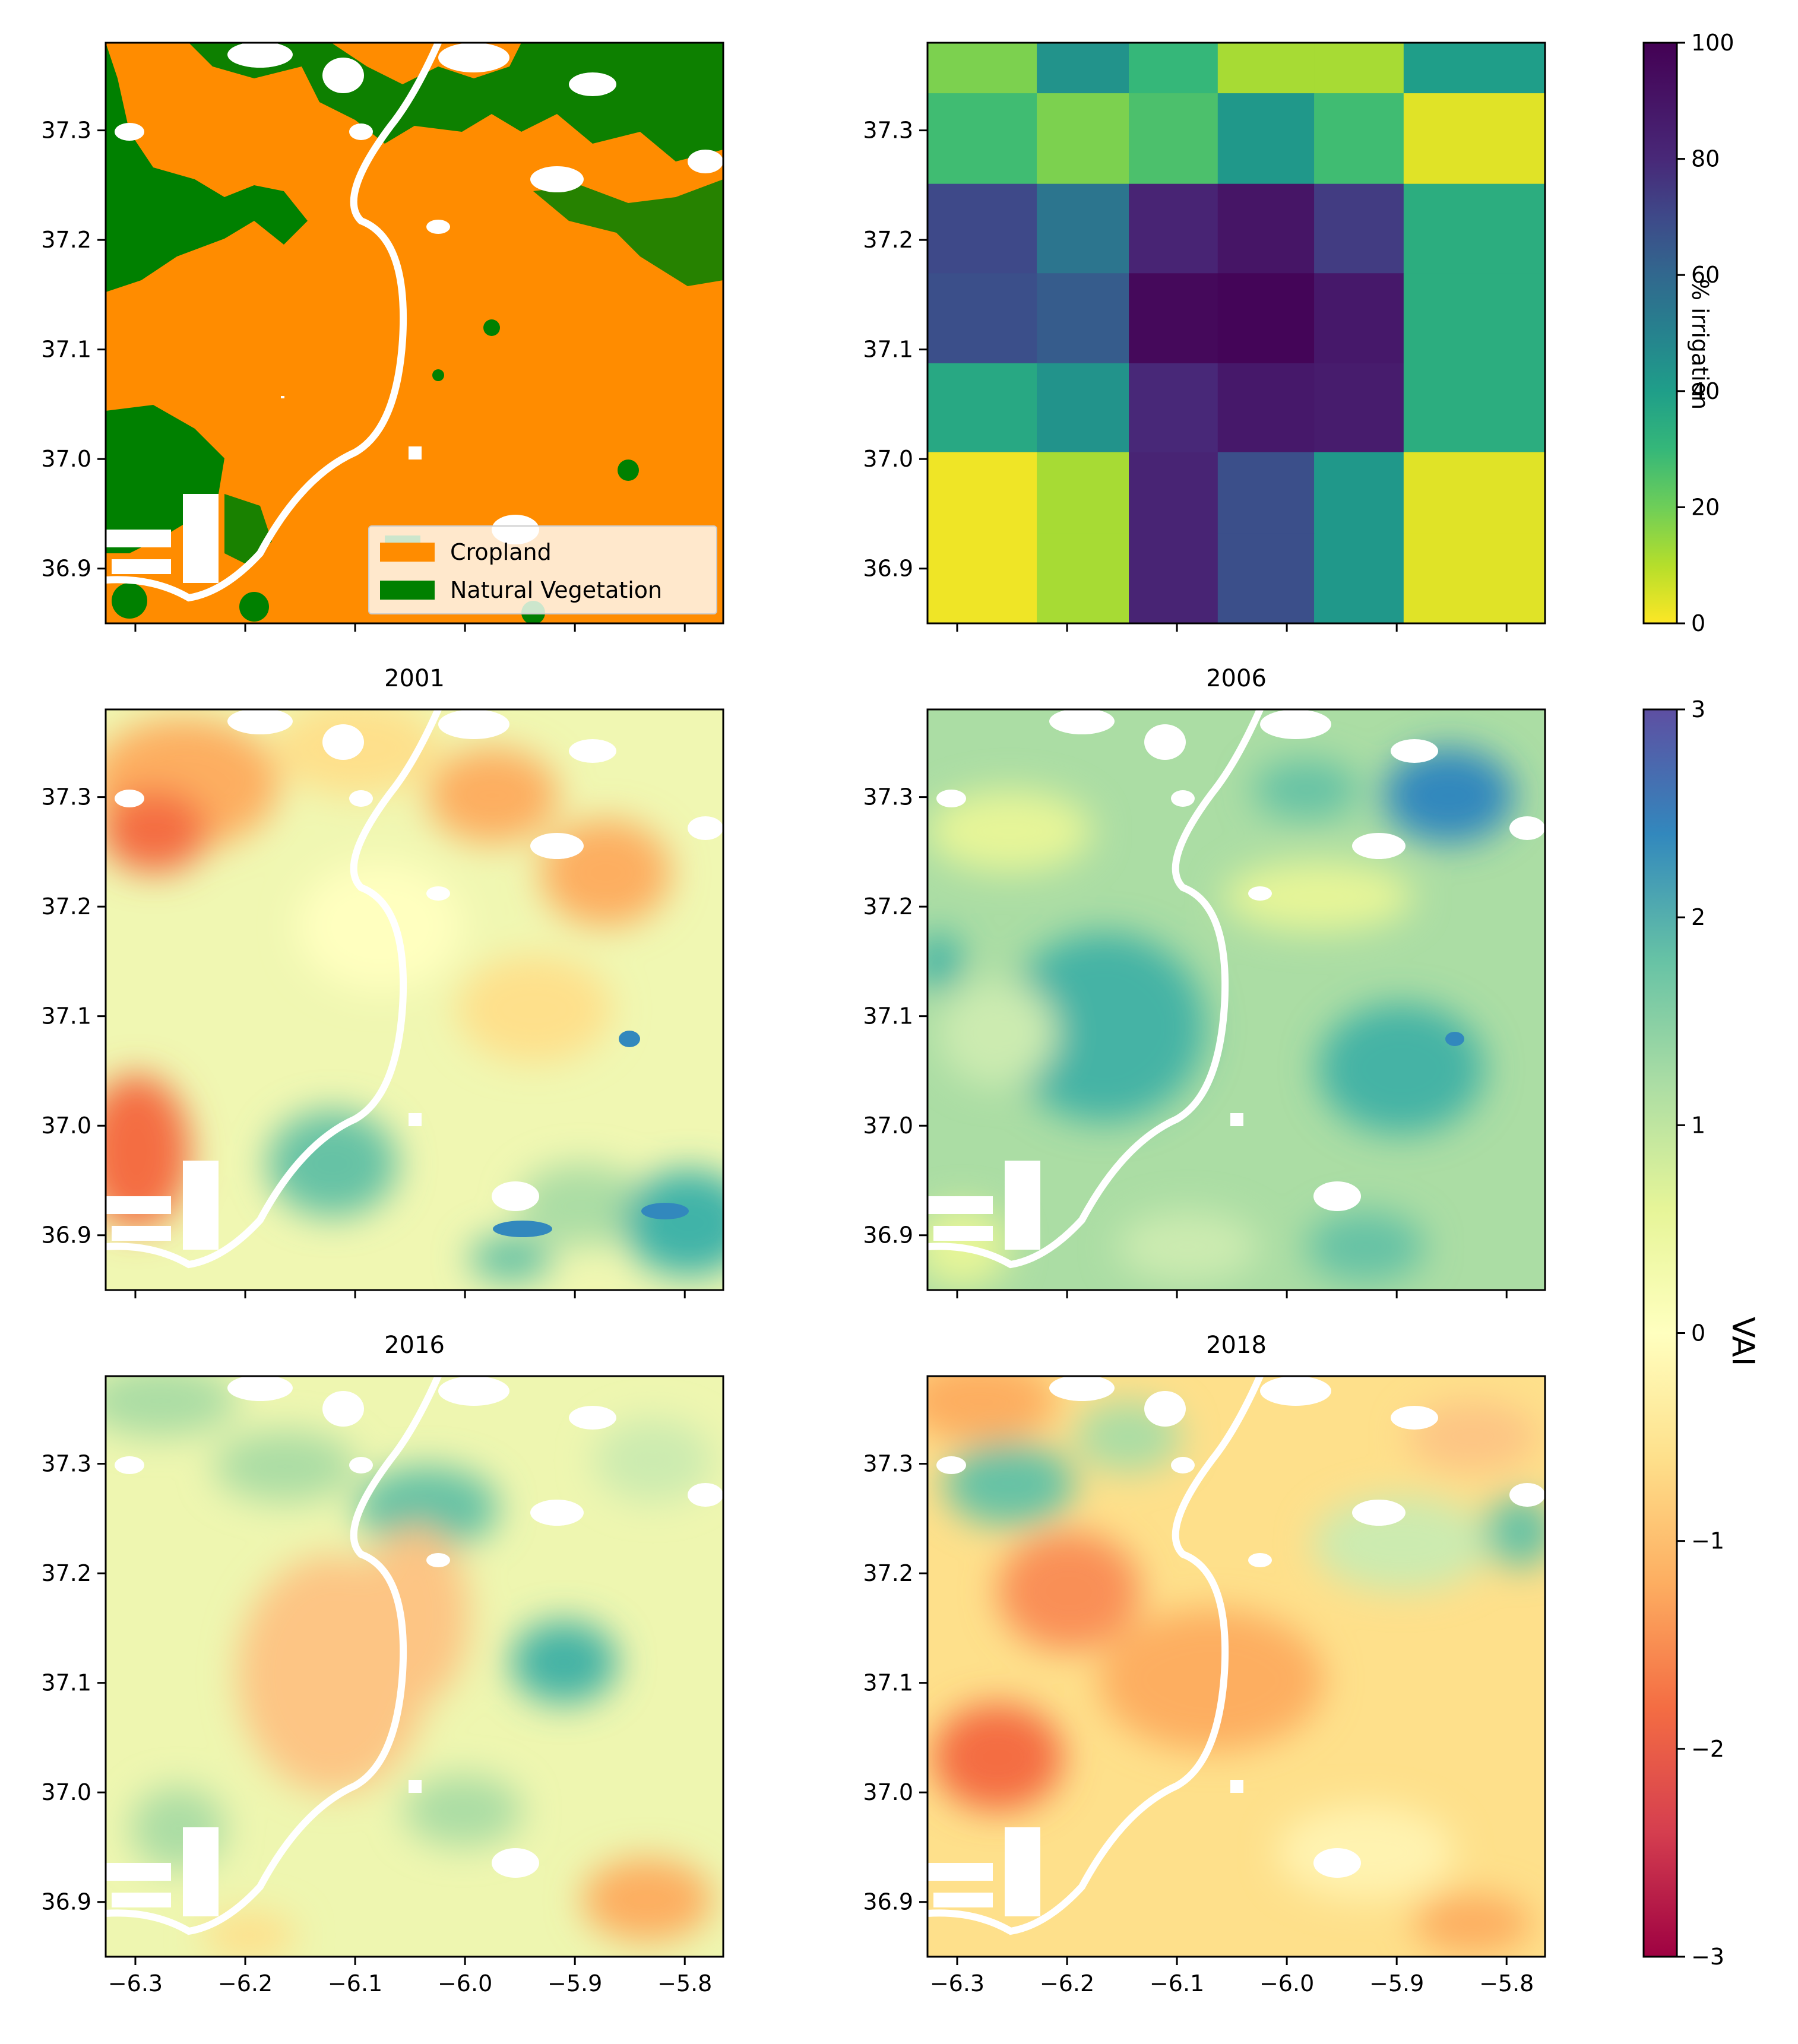 The image size is (1798, 2044). I want to click on panel-irrigation, so click(1236, 333).